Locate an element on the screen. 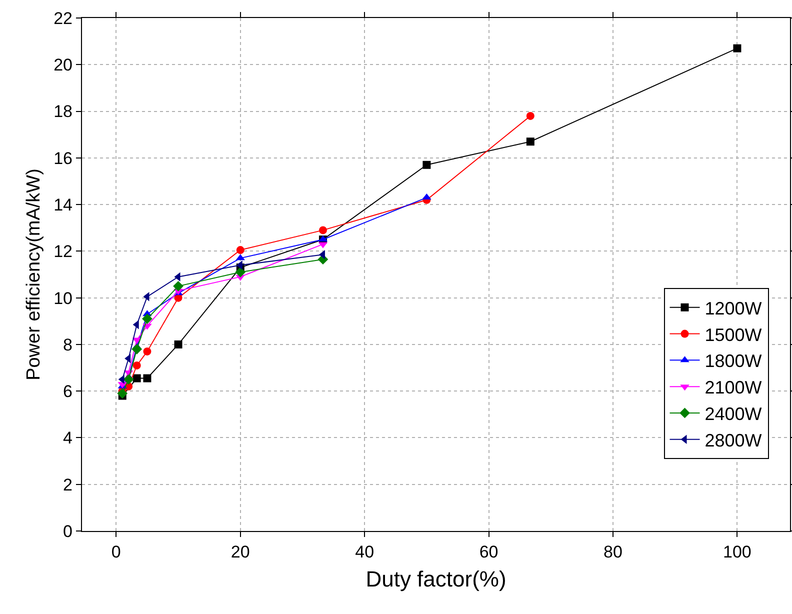  y-tick-label: 8 is located at coordinates (67, 344).